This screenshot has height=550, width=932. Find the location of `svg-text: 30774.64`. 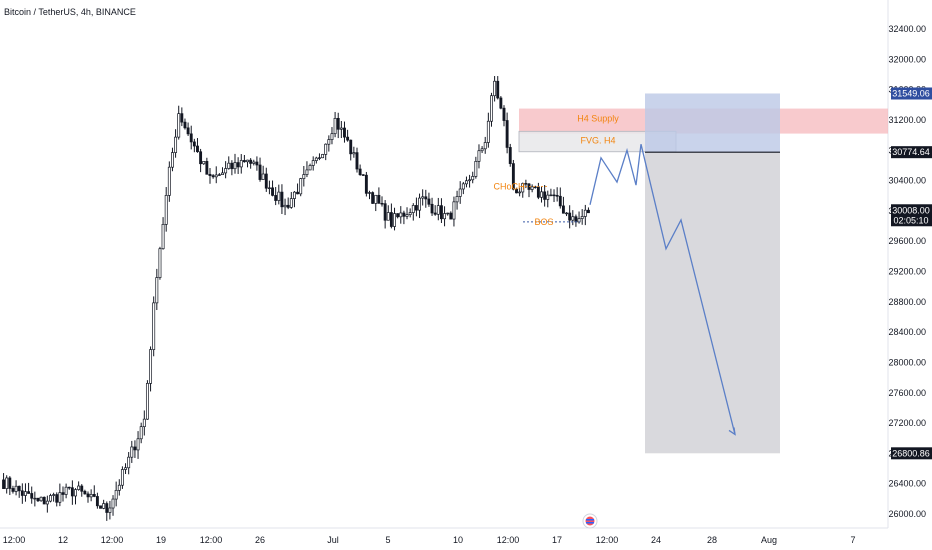

svg-text: 30774.64 is located at coordinates (911, 152).